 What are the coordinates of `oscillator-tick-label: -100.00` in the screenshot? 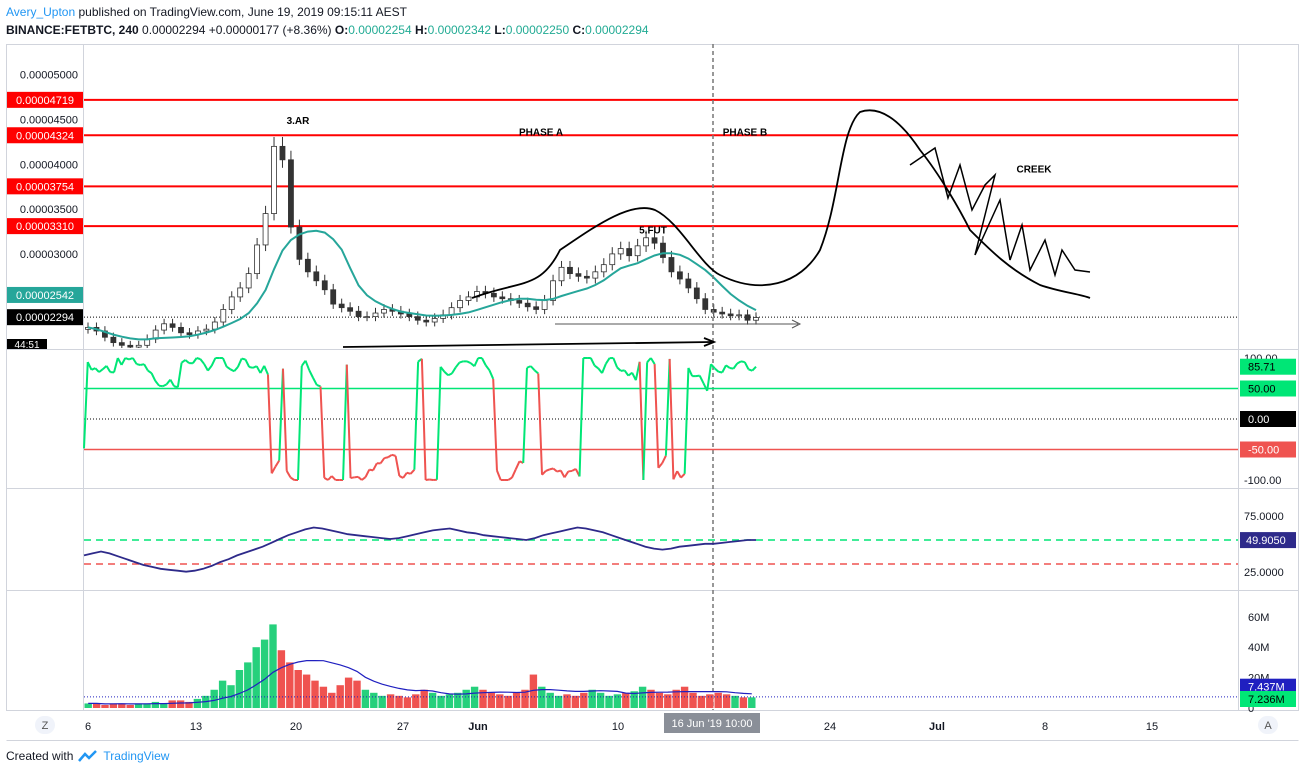 It's located at (1262, 481).